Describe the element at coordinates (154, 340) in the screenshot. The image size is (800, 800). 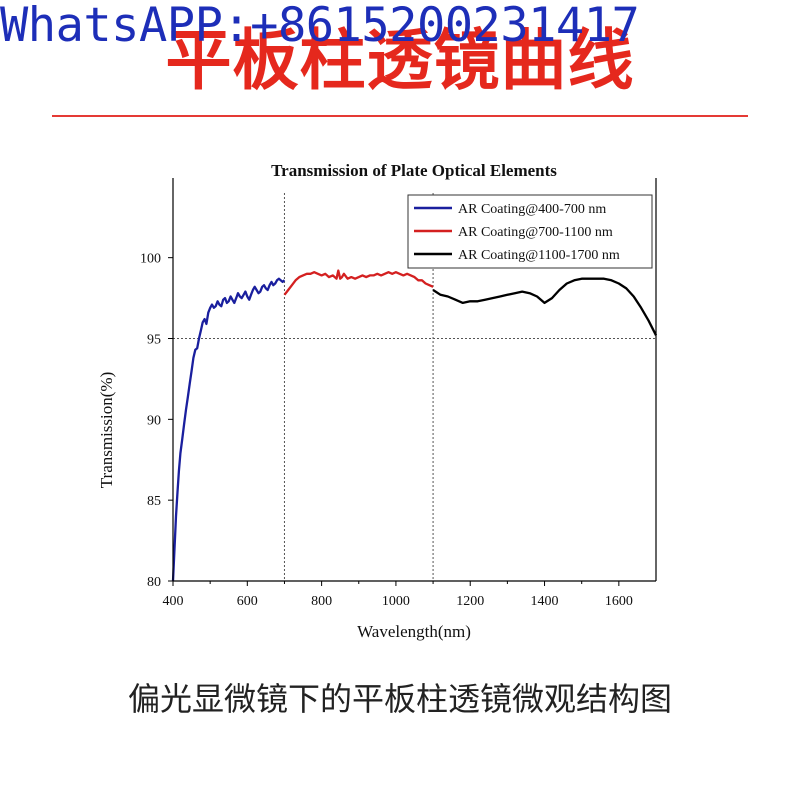
I see `y-tick-label-95: 95` at that location.